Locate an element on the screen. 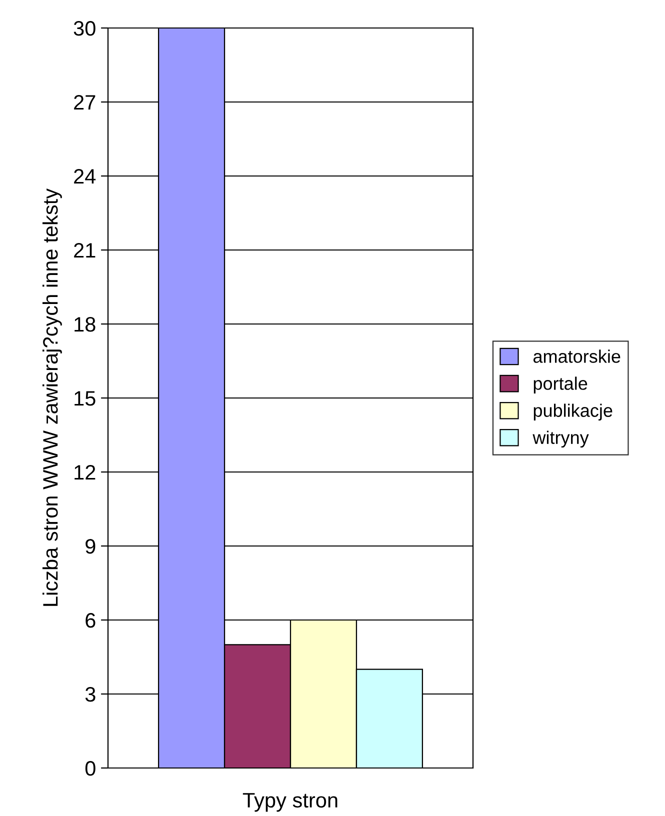 This screenshot has width=665, height=816. legend-label: publikacje is located at coordinates (573, 412).